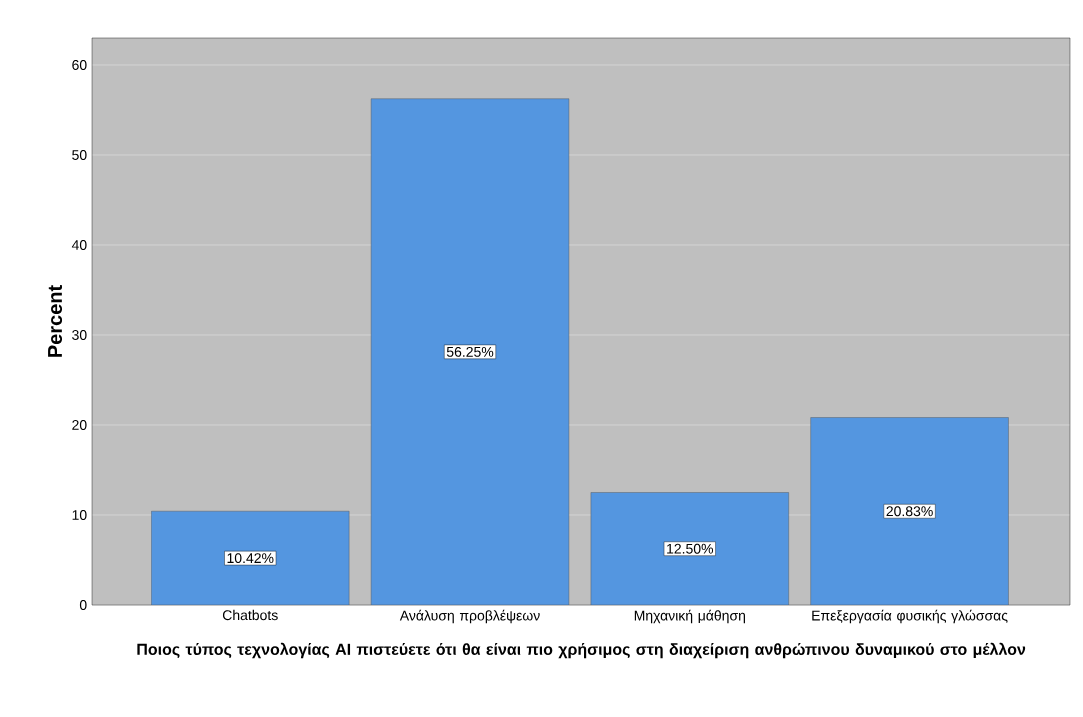 Image resolution: width=1083 pixels, height=717 pixels. Describe the element at coordinates (581, 650) in the screenshot. I see `x-axis-title: Ποιος τύπος τεχνολογίας AI πιστεύετε ότι θα είναι πιο χρήσιμος στη διαχείριση ανθρώπινου δυναμικού στο μέλλον` at that location.